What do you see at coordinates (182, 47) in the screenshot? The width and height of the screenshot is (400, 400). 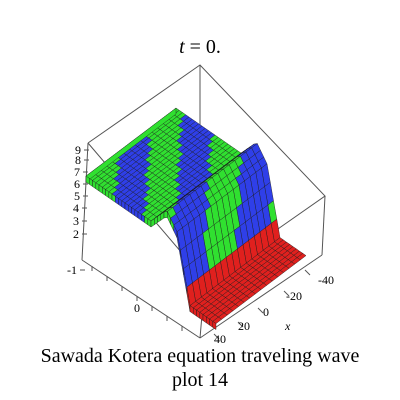 I see `title-variable: t` at bounding box center [182, 47].